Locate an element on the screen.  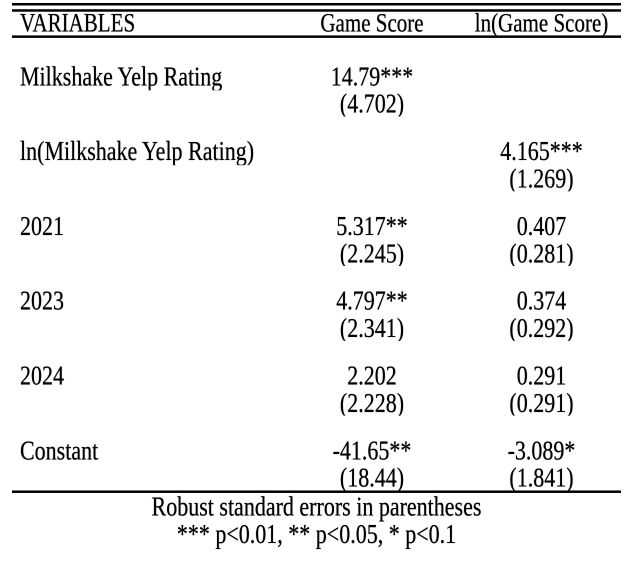
note-significance-legend: *** p<0.01, ** p<0.05, * p<0.1 is located at coordinates (316, 533).